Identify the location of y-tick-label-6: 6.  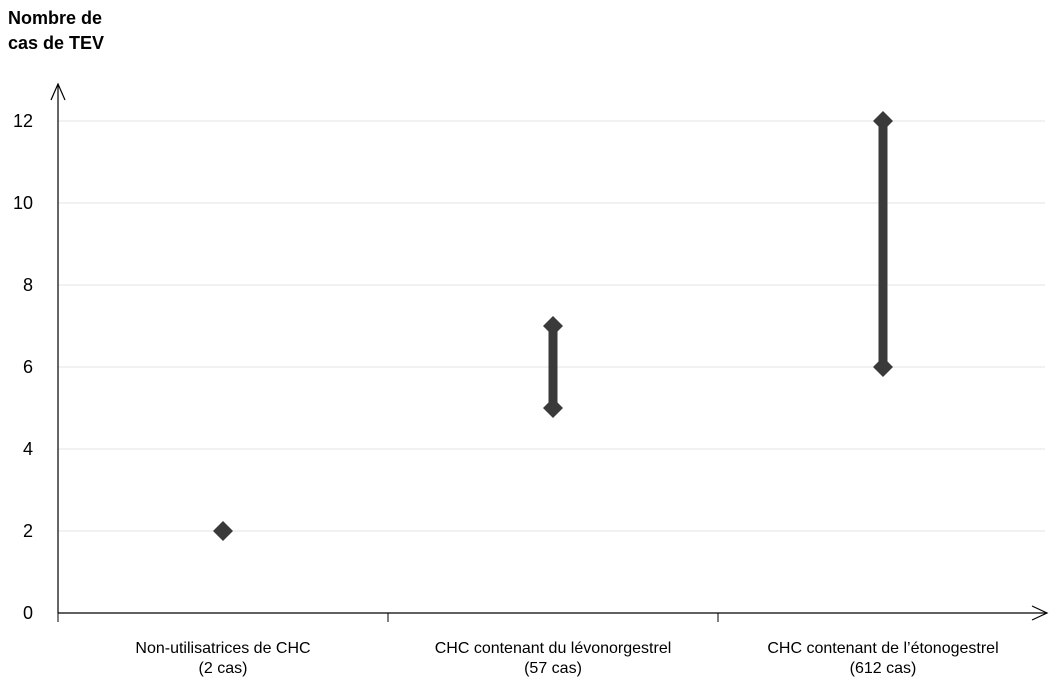
(28, 367).